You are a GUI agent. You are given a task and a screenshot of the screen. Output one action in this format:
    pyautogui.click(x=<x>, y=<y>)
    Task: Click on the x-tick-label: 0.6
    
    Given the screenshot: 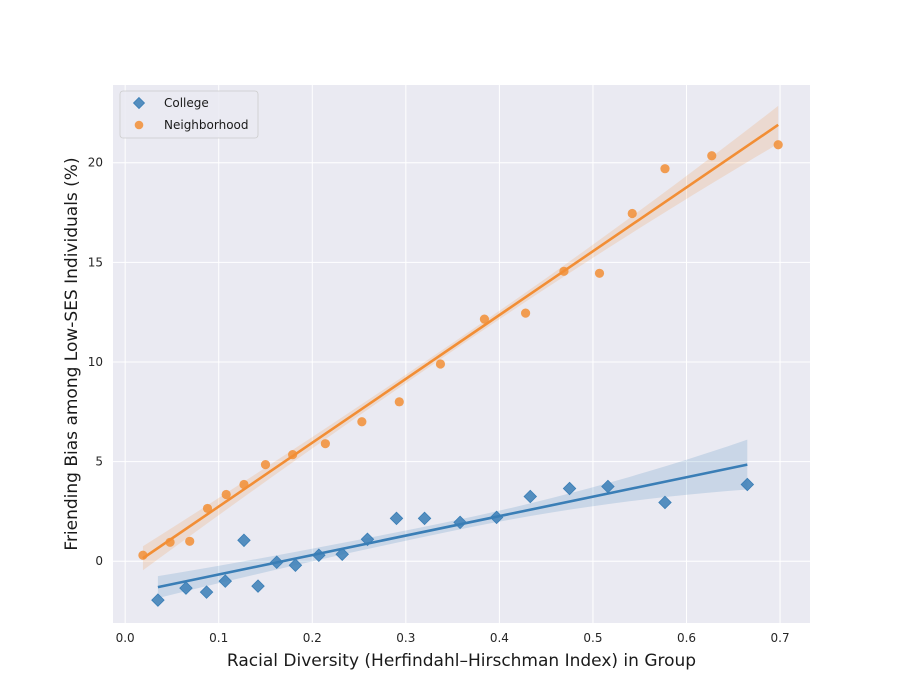 What is the action you would take?
    pyautogui.click(x=686, y=638)
    